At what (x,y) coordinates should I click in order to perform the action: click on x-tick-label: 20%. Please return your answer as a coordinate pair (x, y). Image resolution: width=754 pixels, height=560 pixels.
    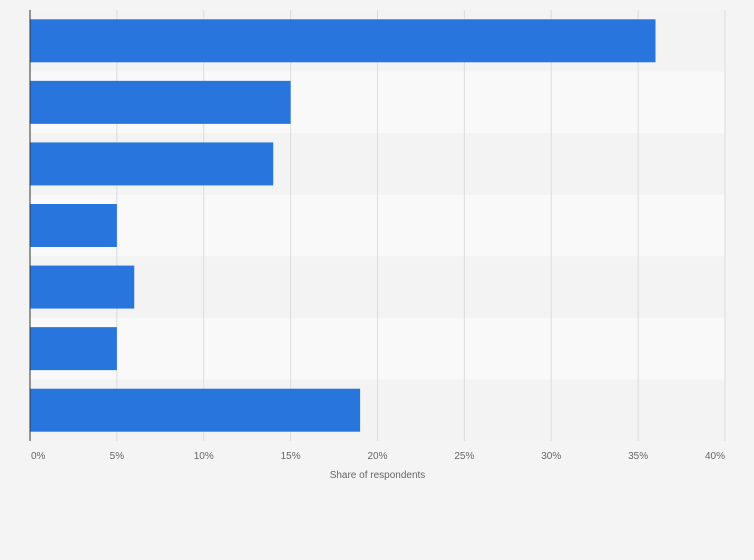
    Looking at the image, I should click on (377, 456).